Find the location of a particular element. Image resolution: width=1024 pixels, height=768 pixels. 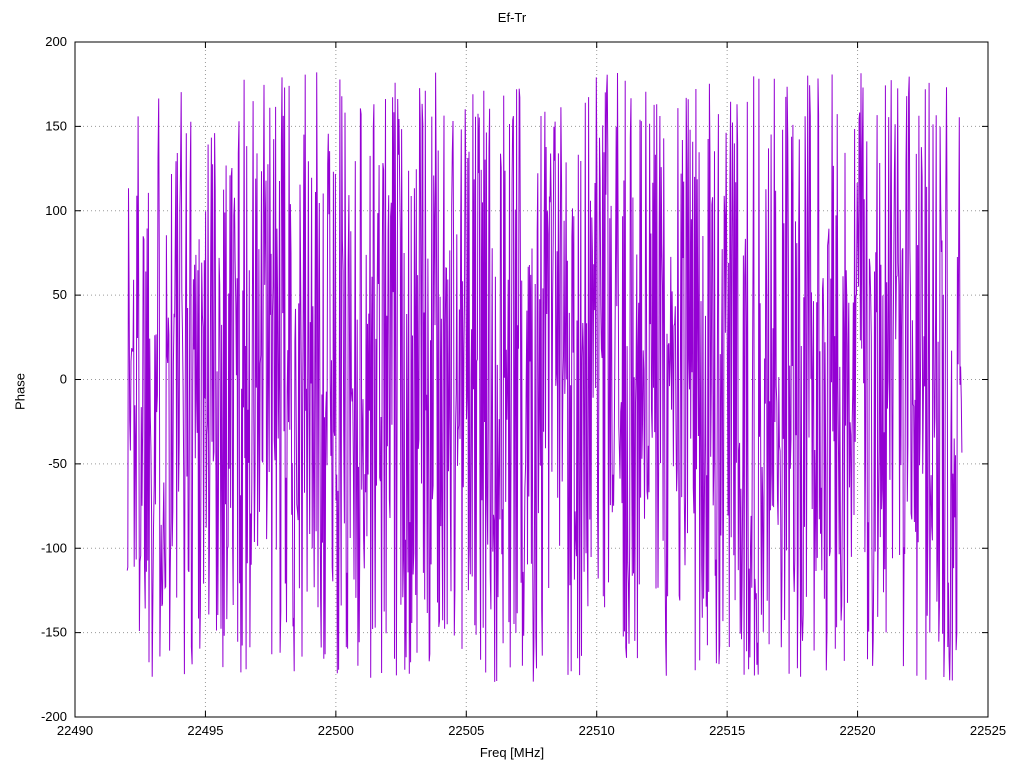

y-tick-label: -150 is located at coordinates (54, 632).